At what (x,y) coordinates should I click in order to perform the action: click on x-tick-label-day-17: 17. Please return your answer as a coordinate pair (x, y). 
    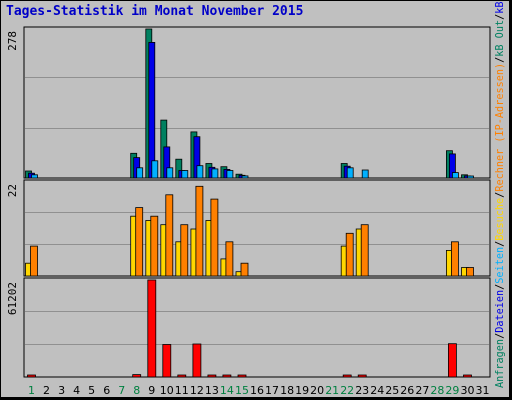
    Looking at the image, I should click on (272, 390).